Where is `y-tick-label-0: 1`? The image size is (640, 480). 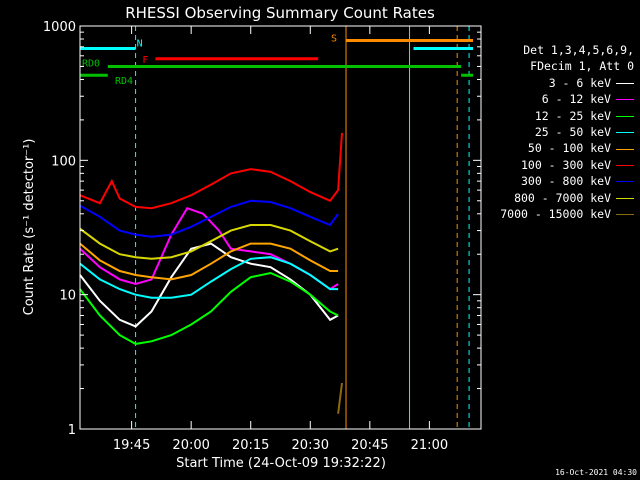
y-tick-label-0: 1 is located at coordinates (72, 430).